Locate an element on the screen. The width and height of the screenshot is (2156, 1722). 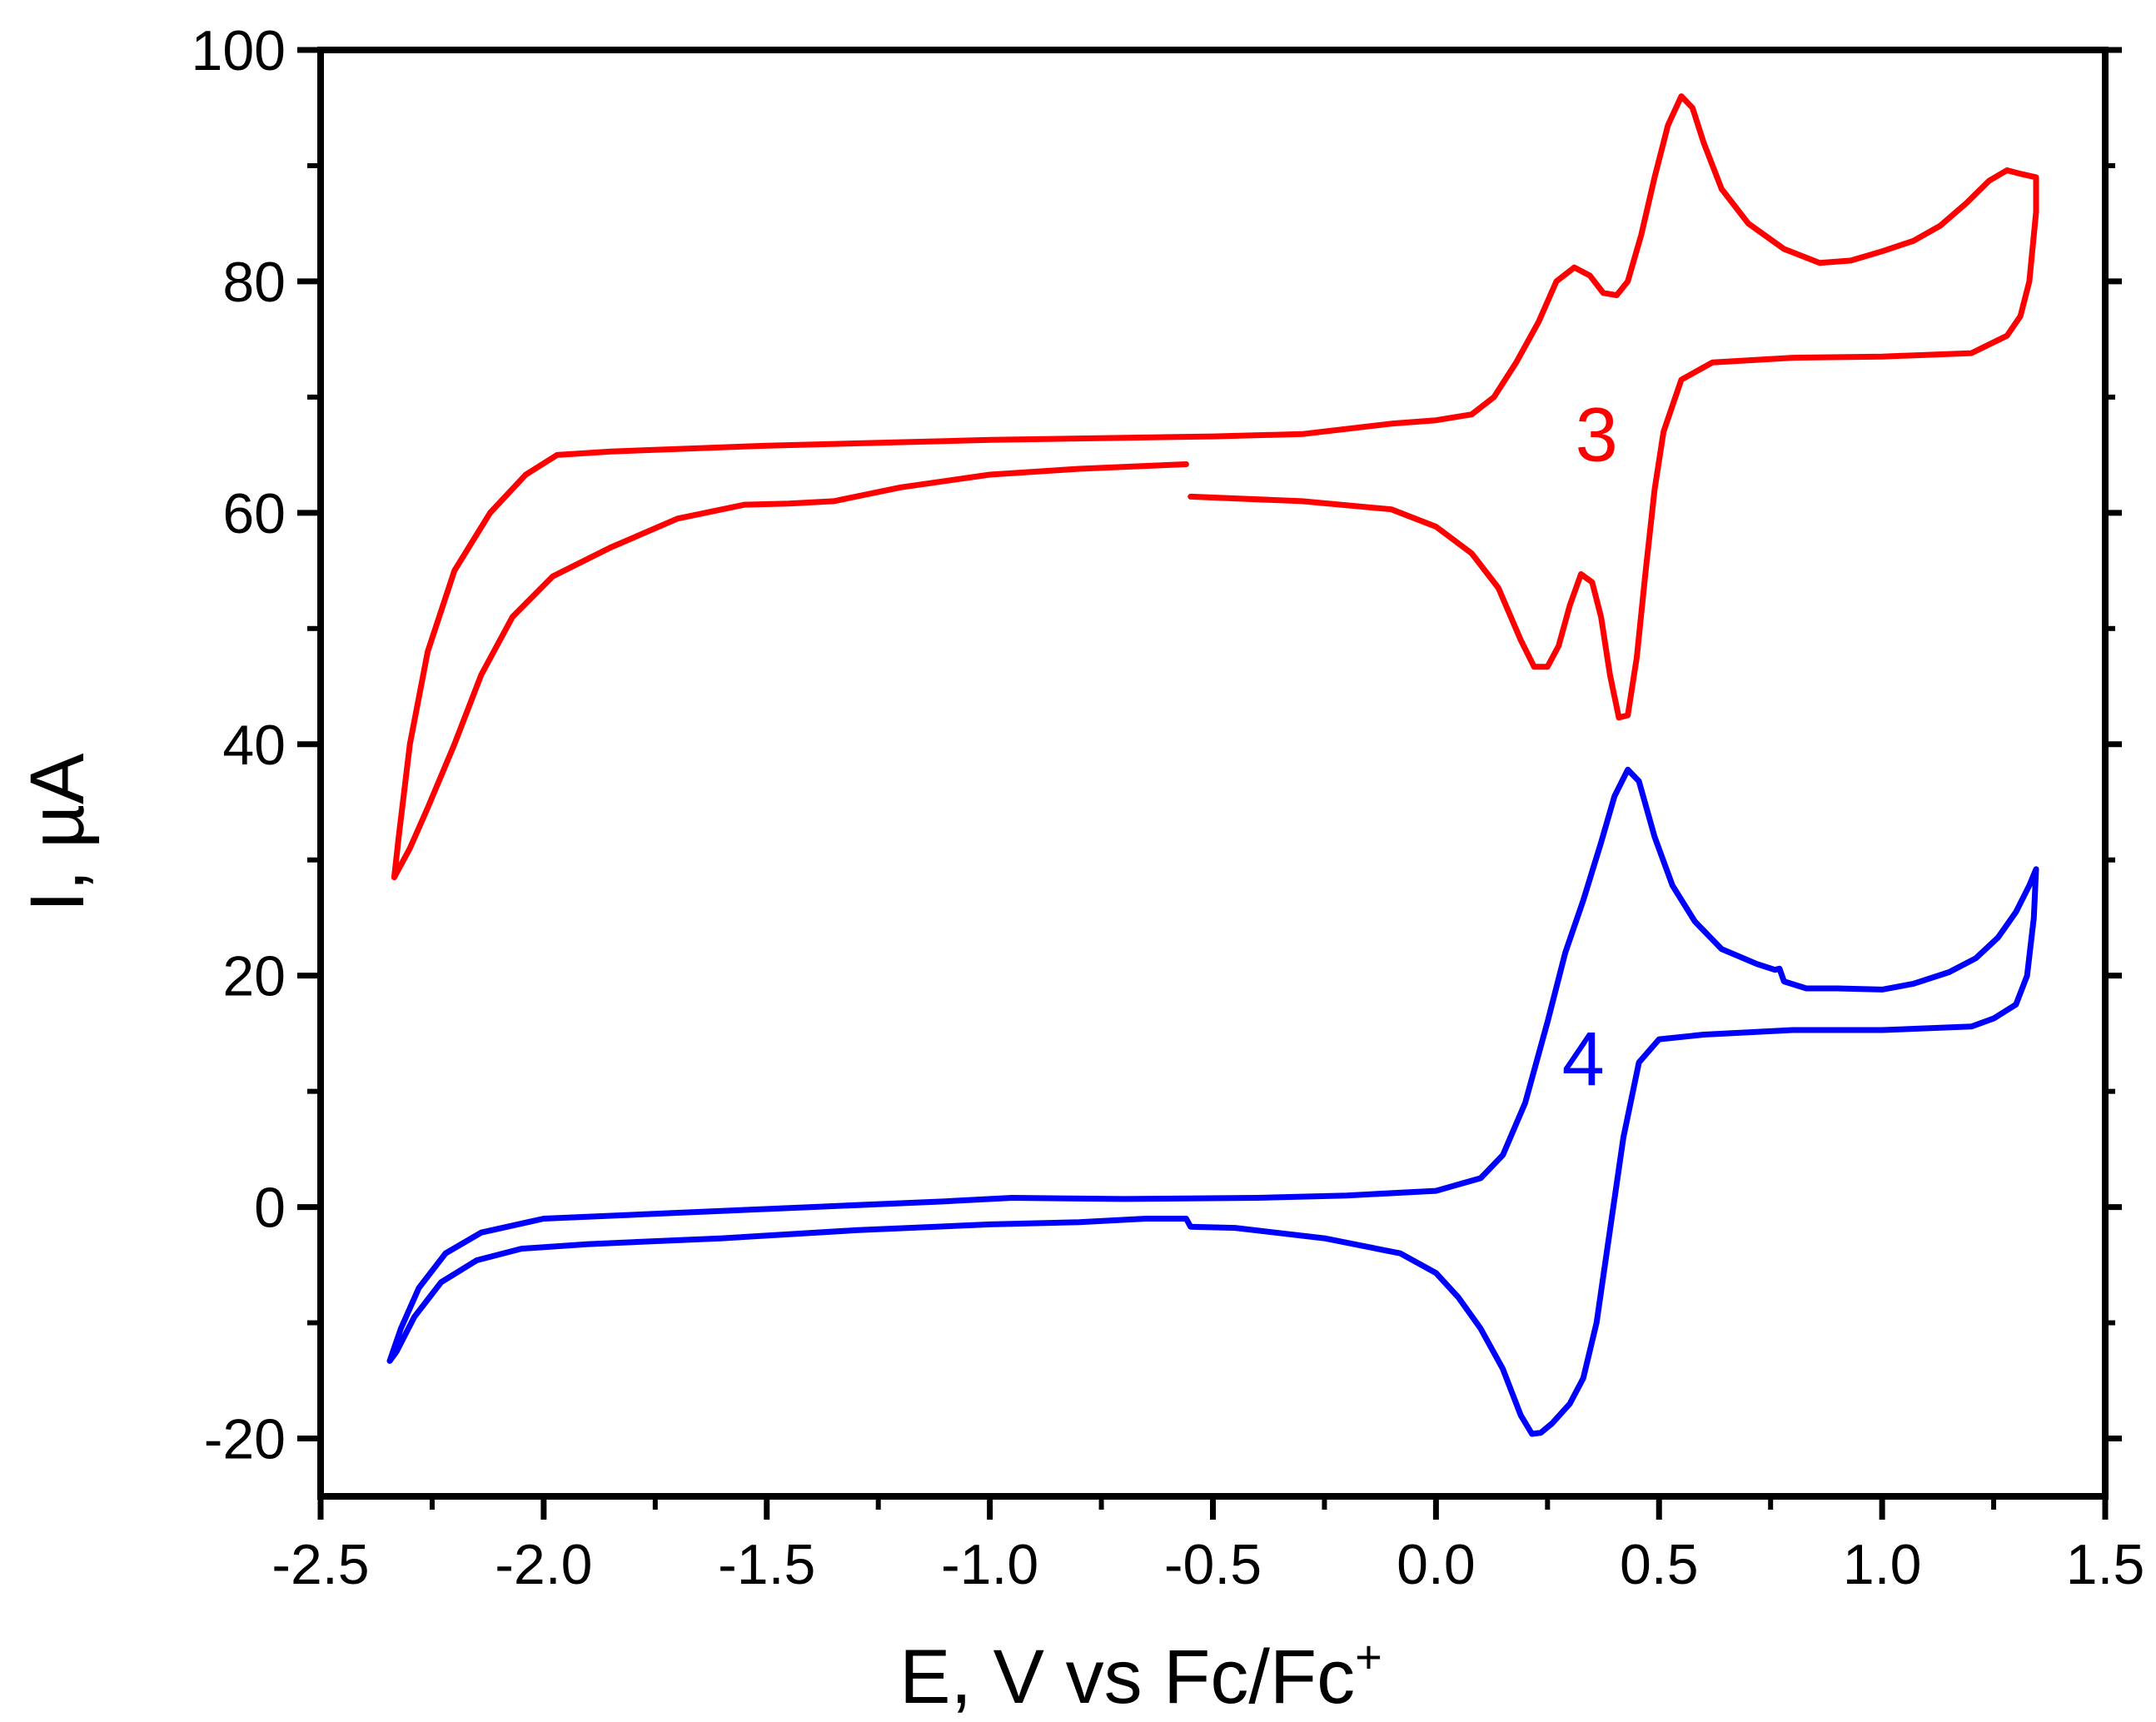
x-tick-label: -1.5 is located at coordinates (766, 1564).